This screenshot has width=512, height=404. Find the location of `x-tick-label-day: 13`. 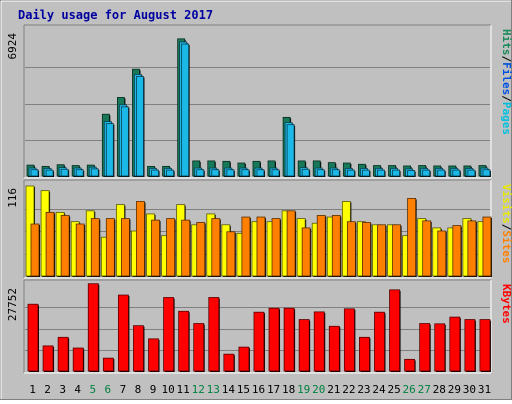

x-tick-label-day: 13 is located at coordinates (213, 389).